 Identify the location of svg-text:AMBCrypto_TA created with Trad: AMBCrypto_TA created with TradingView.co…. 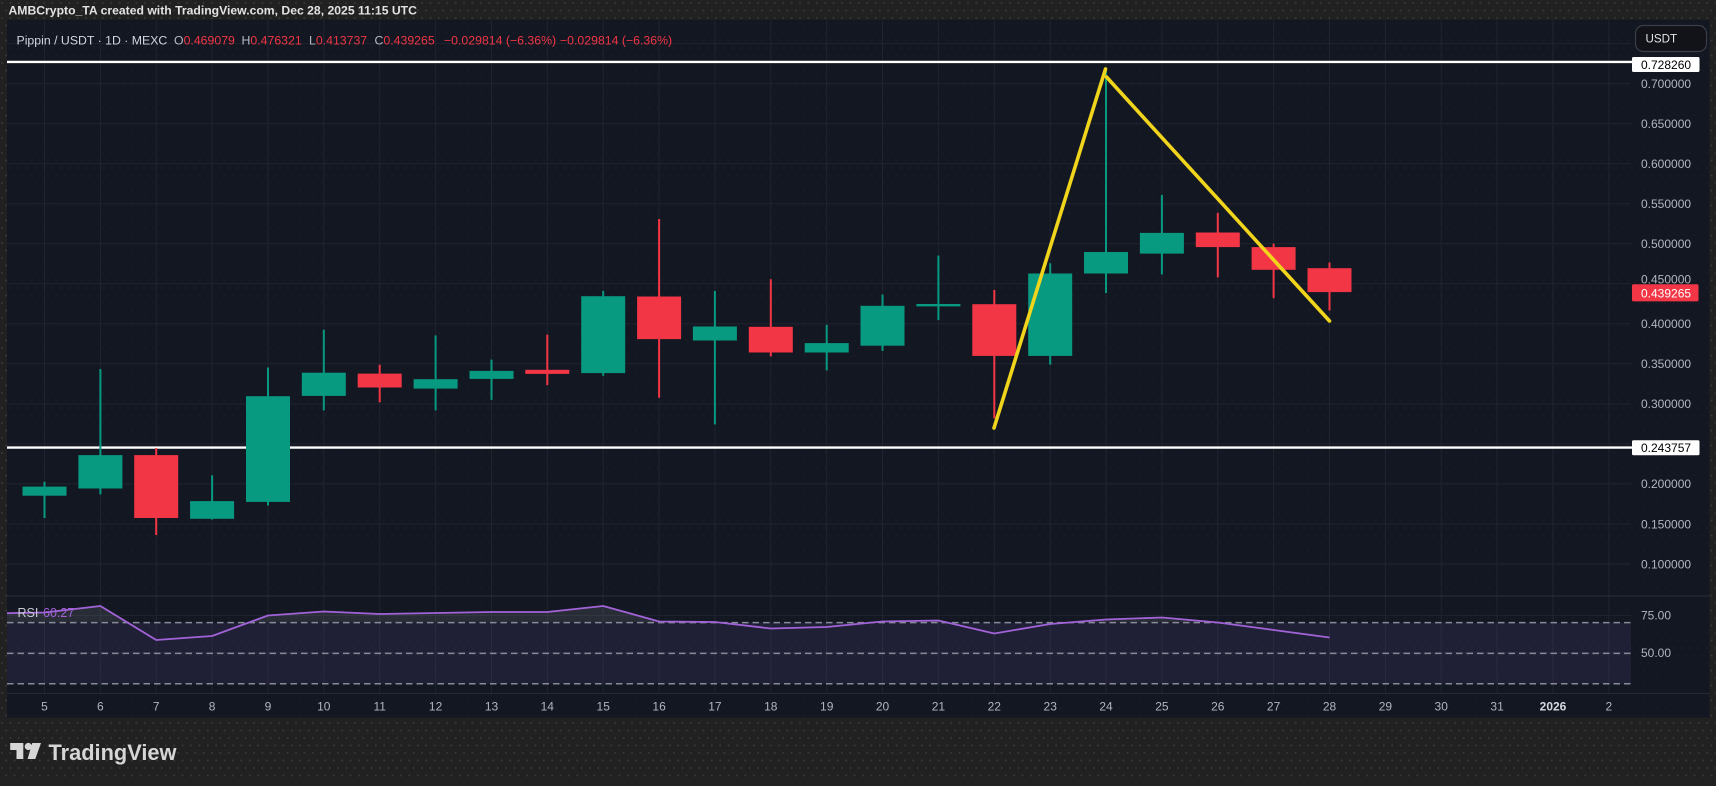
(213, 11).